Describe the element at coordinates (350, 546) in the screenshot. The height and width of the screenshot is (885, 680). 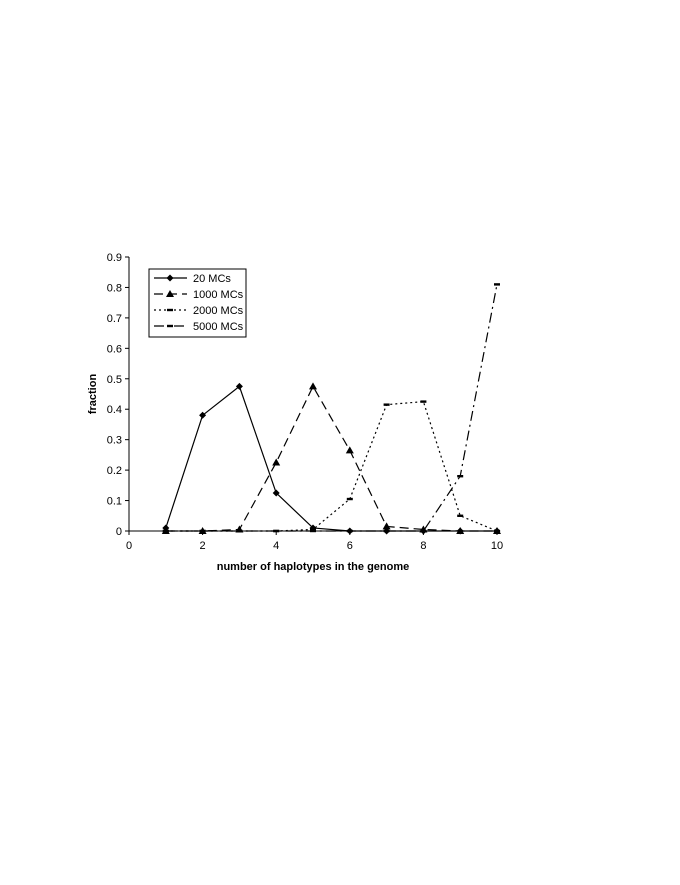
I see `x-tick-label: 6` at that location.